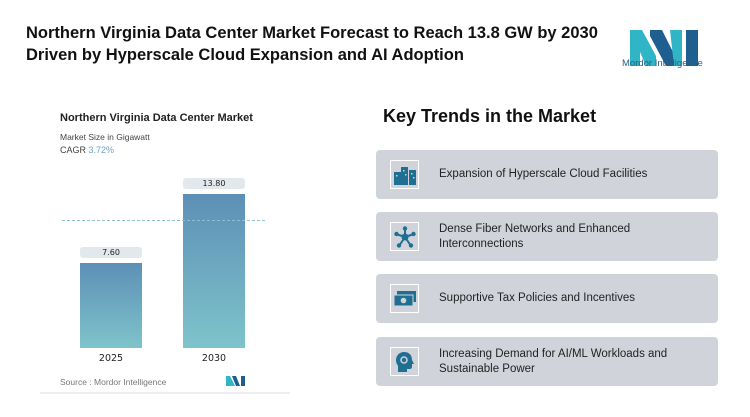 The image size is (750, 417). What do you see at coordinates (662, 63) in the screenshot?
I see `logo-text: Mordor Intelligence` at bounding box center [662, 63].